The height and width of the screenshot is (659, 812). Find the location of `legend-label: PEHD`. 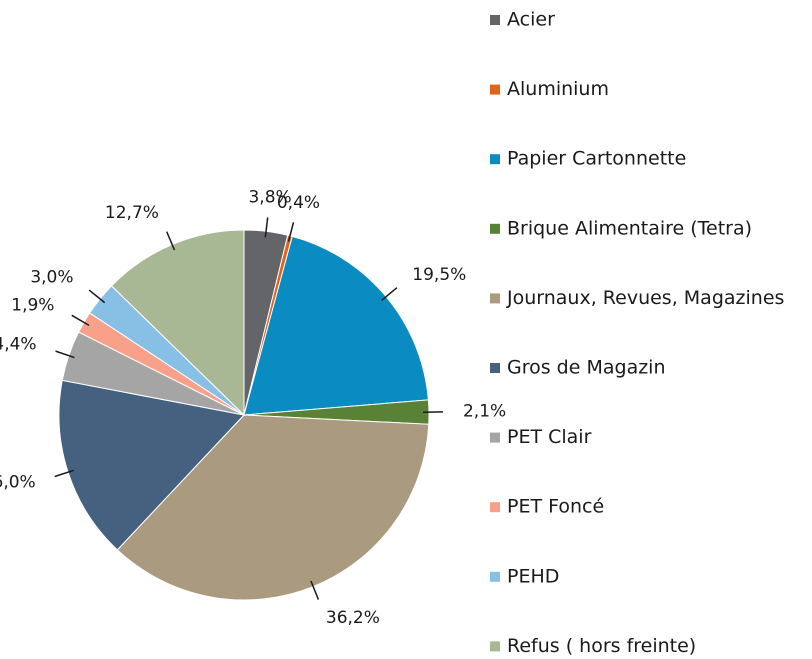

legend-label: PEHD is located at coordinates (533, 576).